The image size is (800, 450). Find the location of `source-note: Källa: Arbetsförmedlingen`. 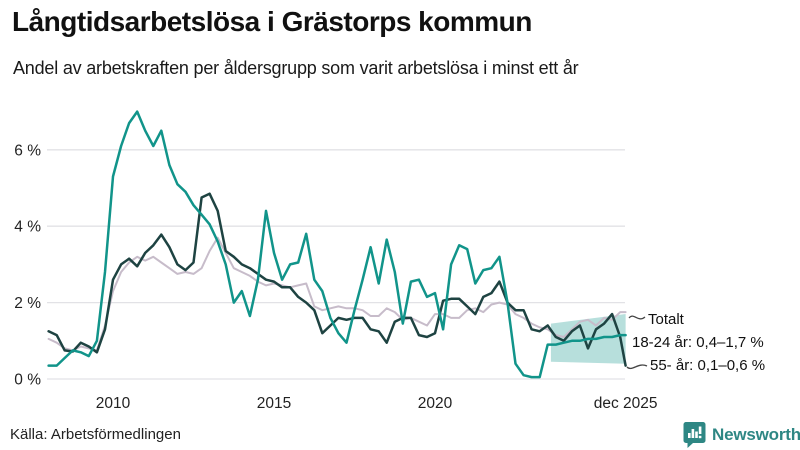

source-note: Källa: Arbetsförmedlingen is located at coordinates (95, 434).